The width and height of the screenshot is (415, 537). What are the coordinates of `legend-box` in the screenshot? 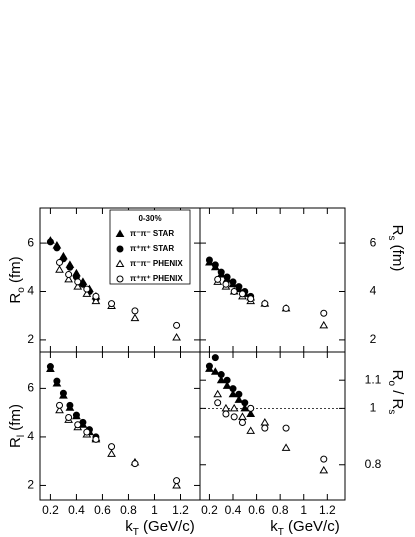 It's located at (150, 247).